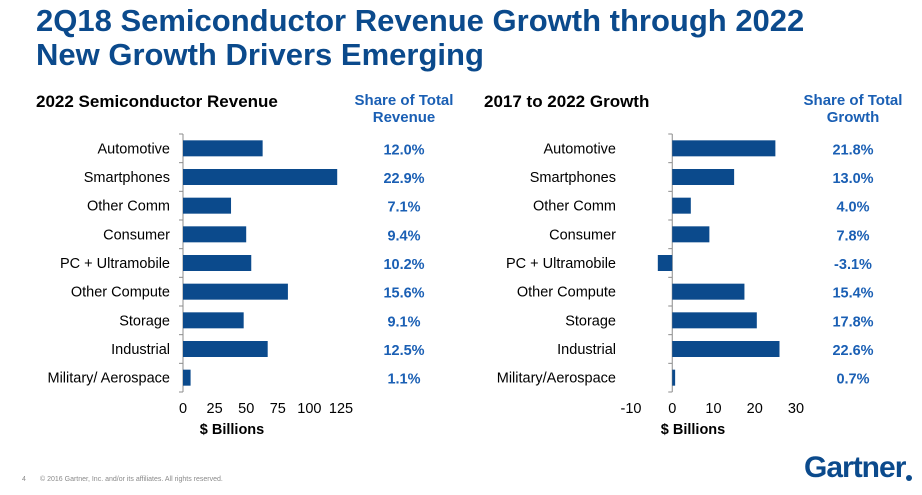 Image resolution: width=922 pixels, height=495 pixels. What do you see at coordinates (796, 409) in the screenshot?
I see `x-tick-label: 30` at bounding box center [796, 409].